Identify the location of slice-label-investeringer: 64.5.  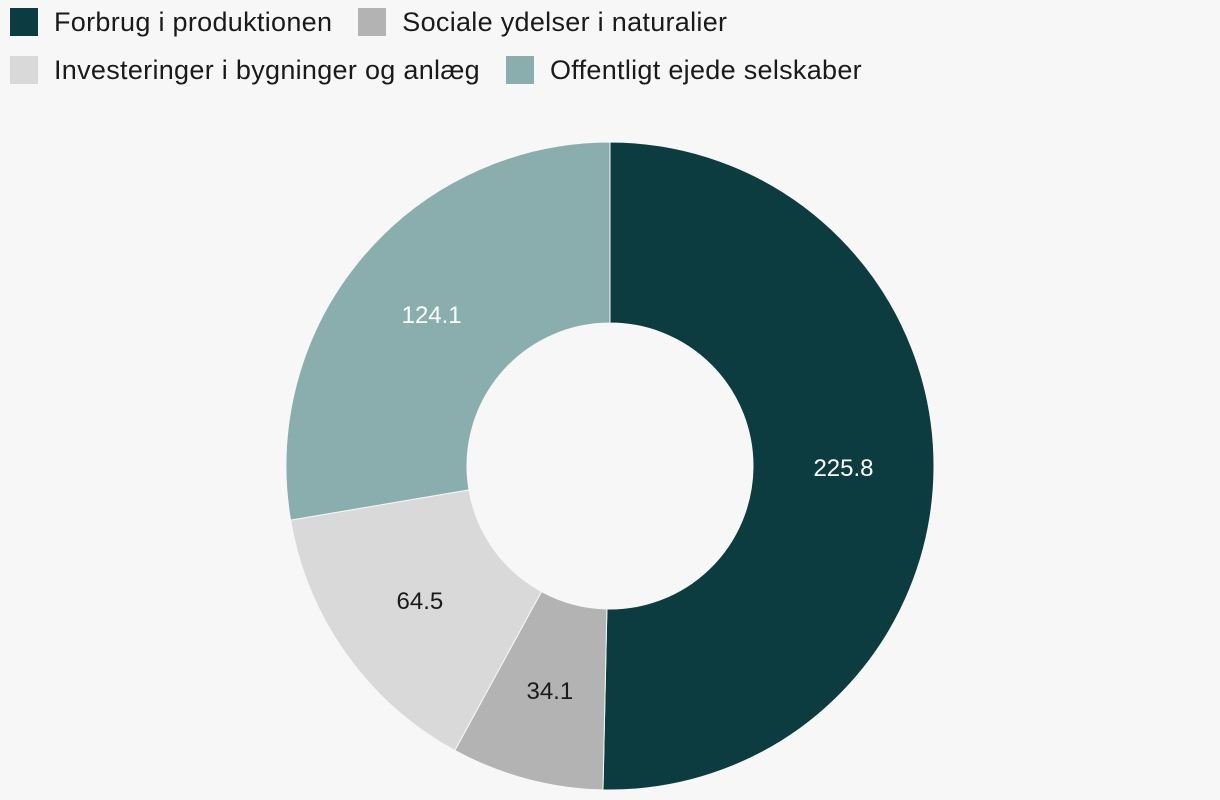
(420, 601).